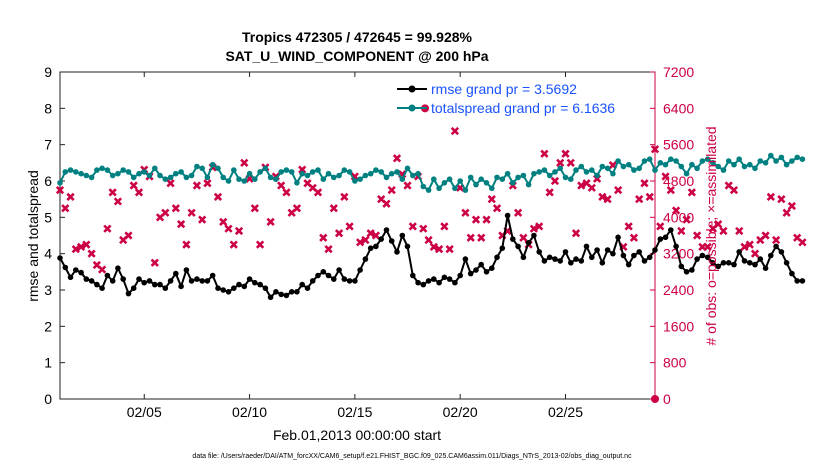  What do you see at coordinates (357, 37) in the screenshot?
I see `chart-title-line1: Tropics 472305 / 472645 = 99.928%` at bounding box center [357, 37].